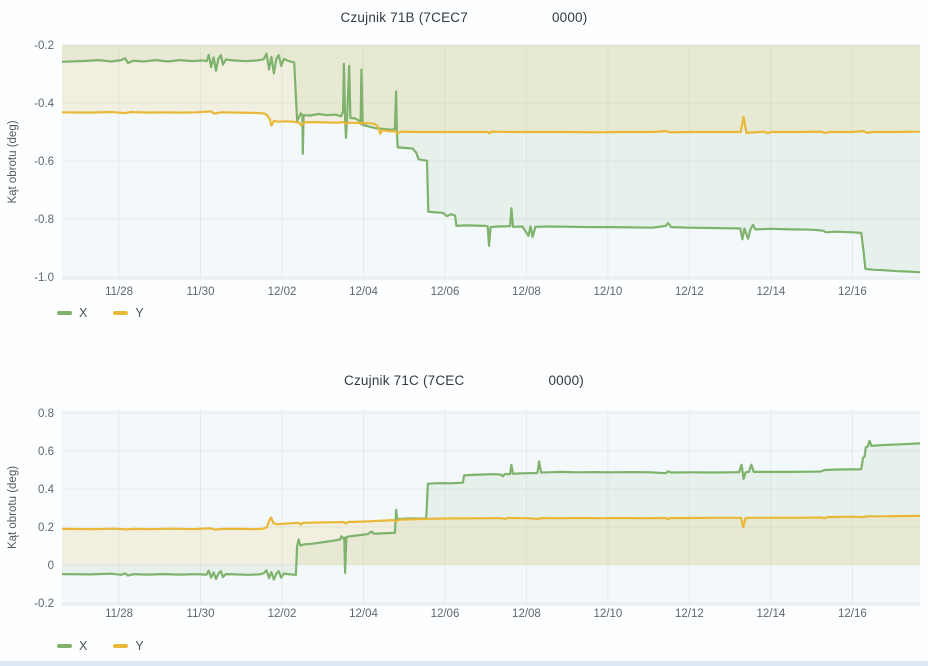  Describe the element at coordinates (464, 663) in the screenshot. I see `next-panel-edge` at that location.